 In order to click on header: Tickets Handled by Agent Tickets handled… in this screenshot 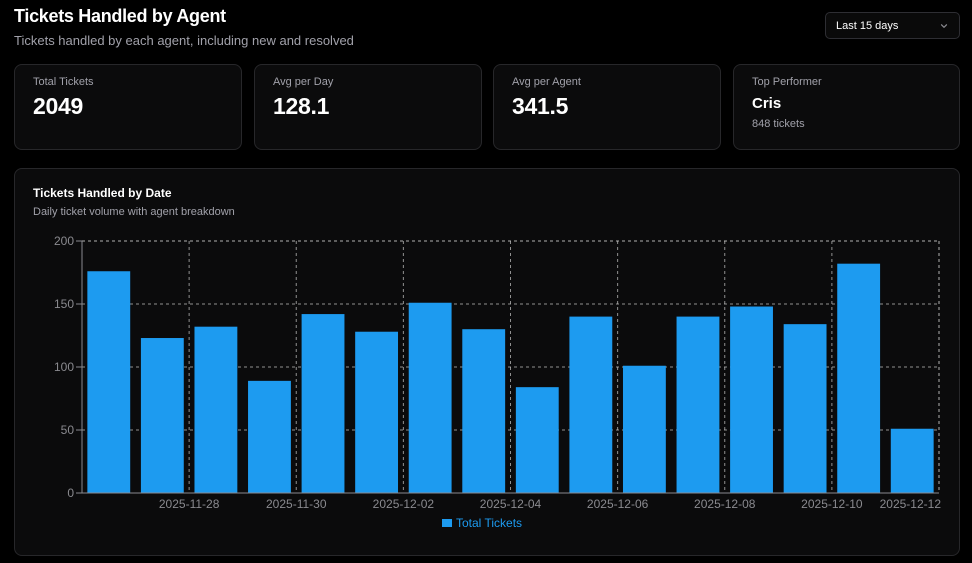, I will do `click(184, 27)`.